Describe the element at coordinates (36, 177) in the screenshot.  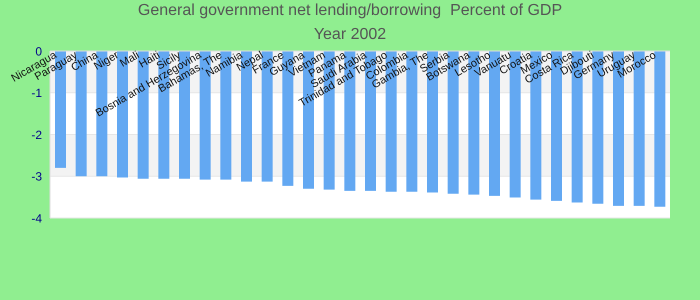
I see `y-tick-label: -3` at that location.